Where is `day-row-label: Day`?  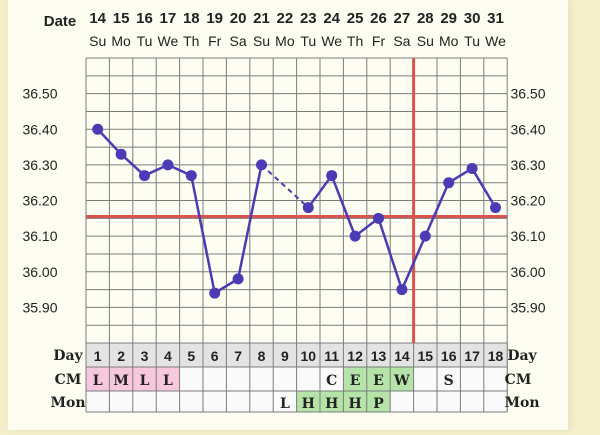 day-row-label: Day is located at coordinates (68, 356).